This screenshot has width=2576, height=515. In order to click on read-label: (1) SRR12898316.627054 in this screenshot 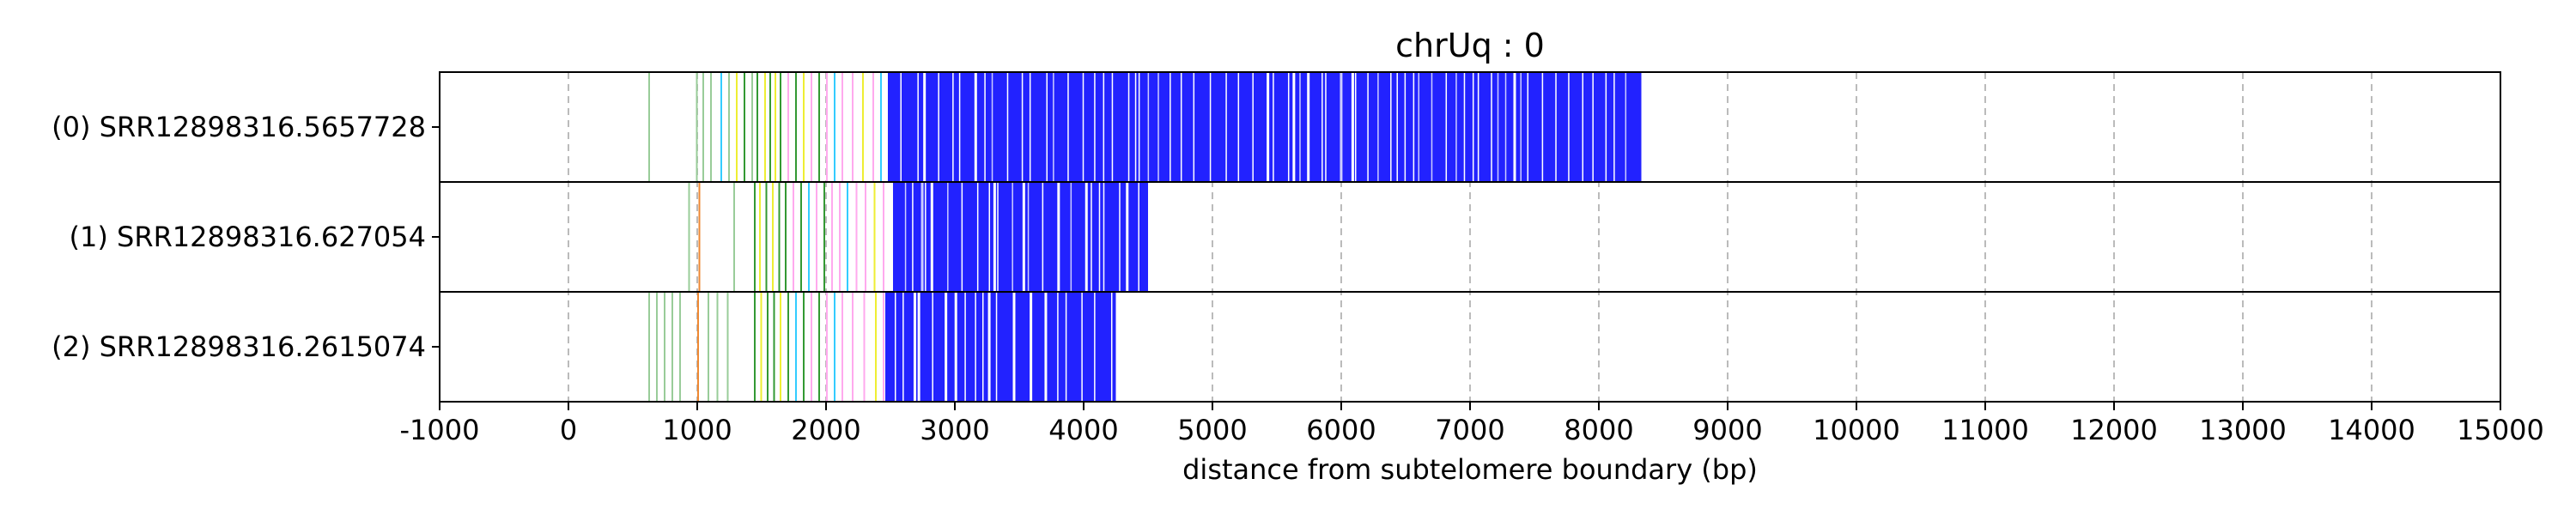, I will do `click(248, 237)`.